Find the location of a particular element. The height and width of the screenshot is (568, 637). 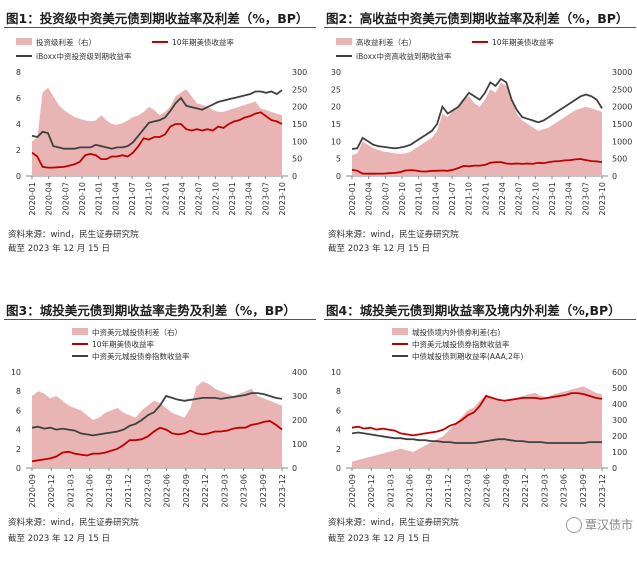

y-tick-label-left: 20 is located at coordinates (336, 107).